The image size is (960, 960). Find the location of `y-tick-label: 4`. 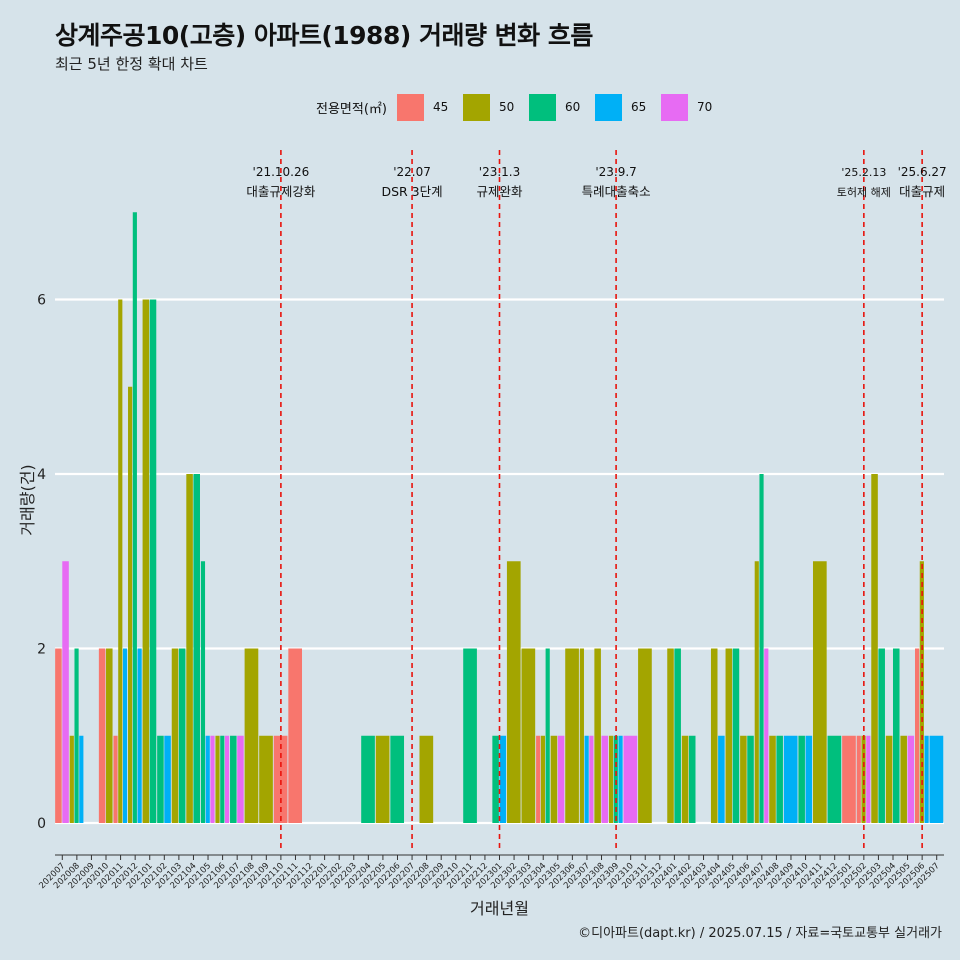

y-tick-label: 4 is located at coordinates (41, 475).